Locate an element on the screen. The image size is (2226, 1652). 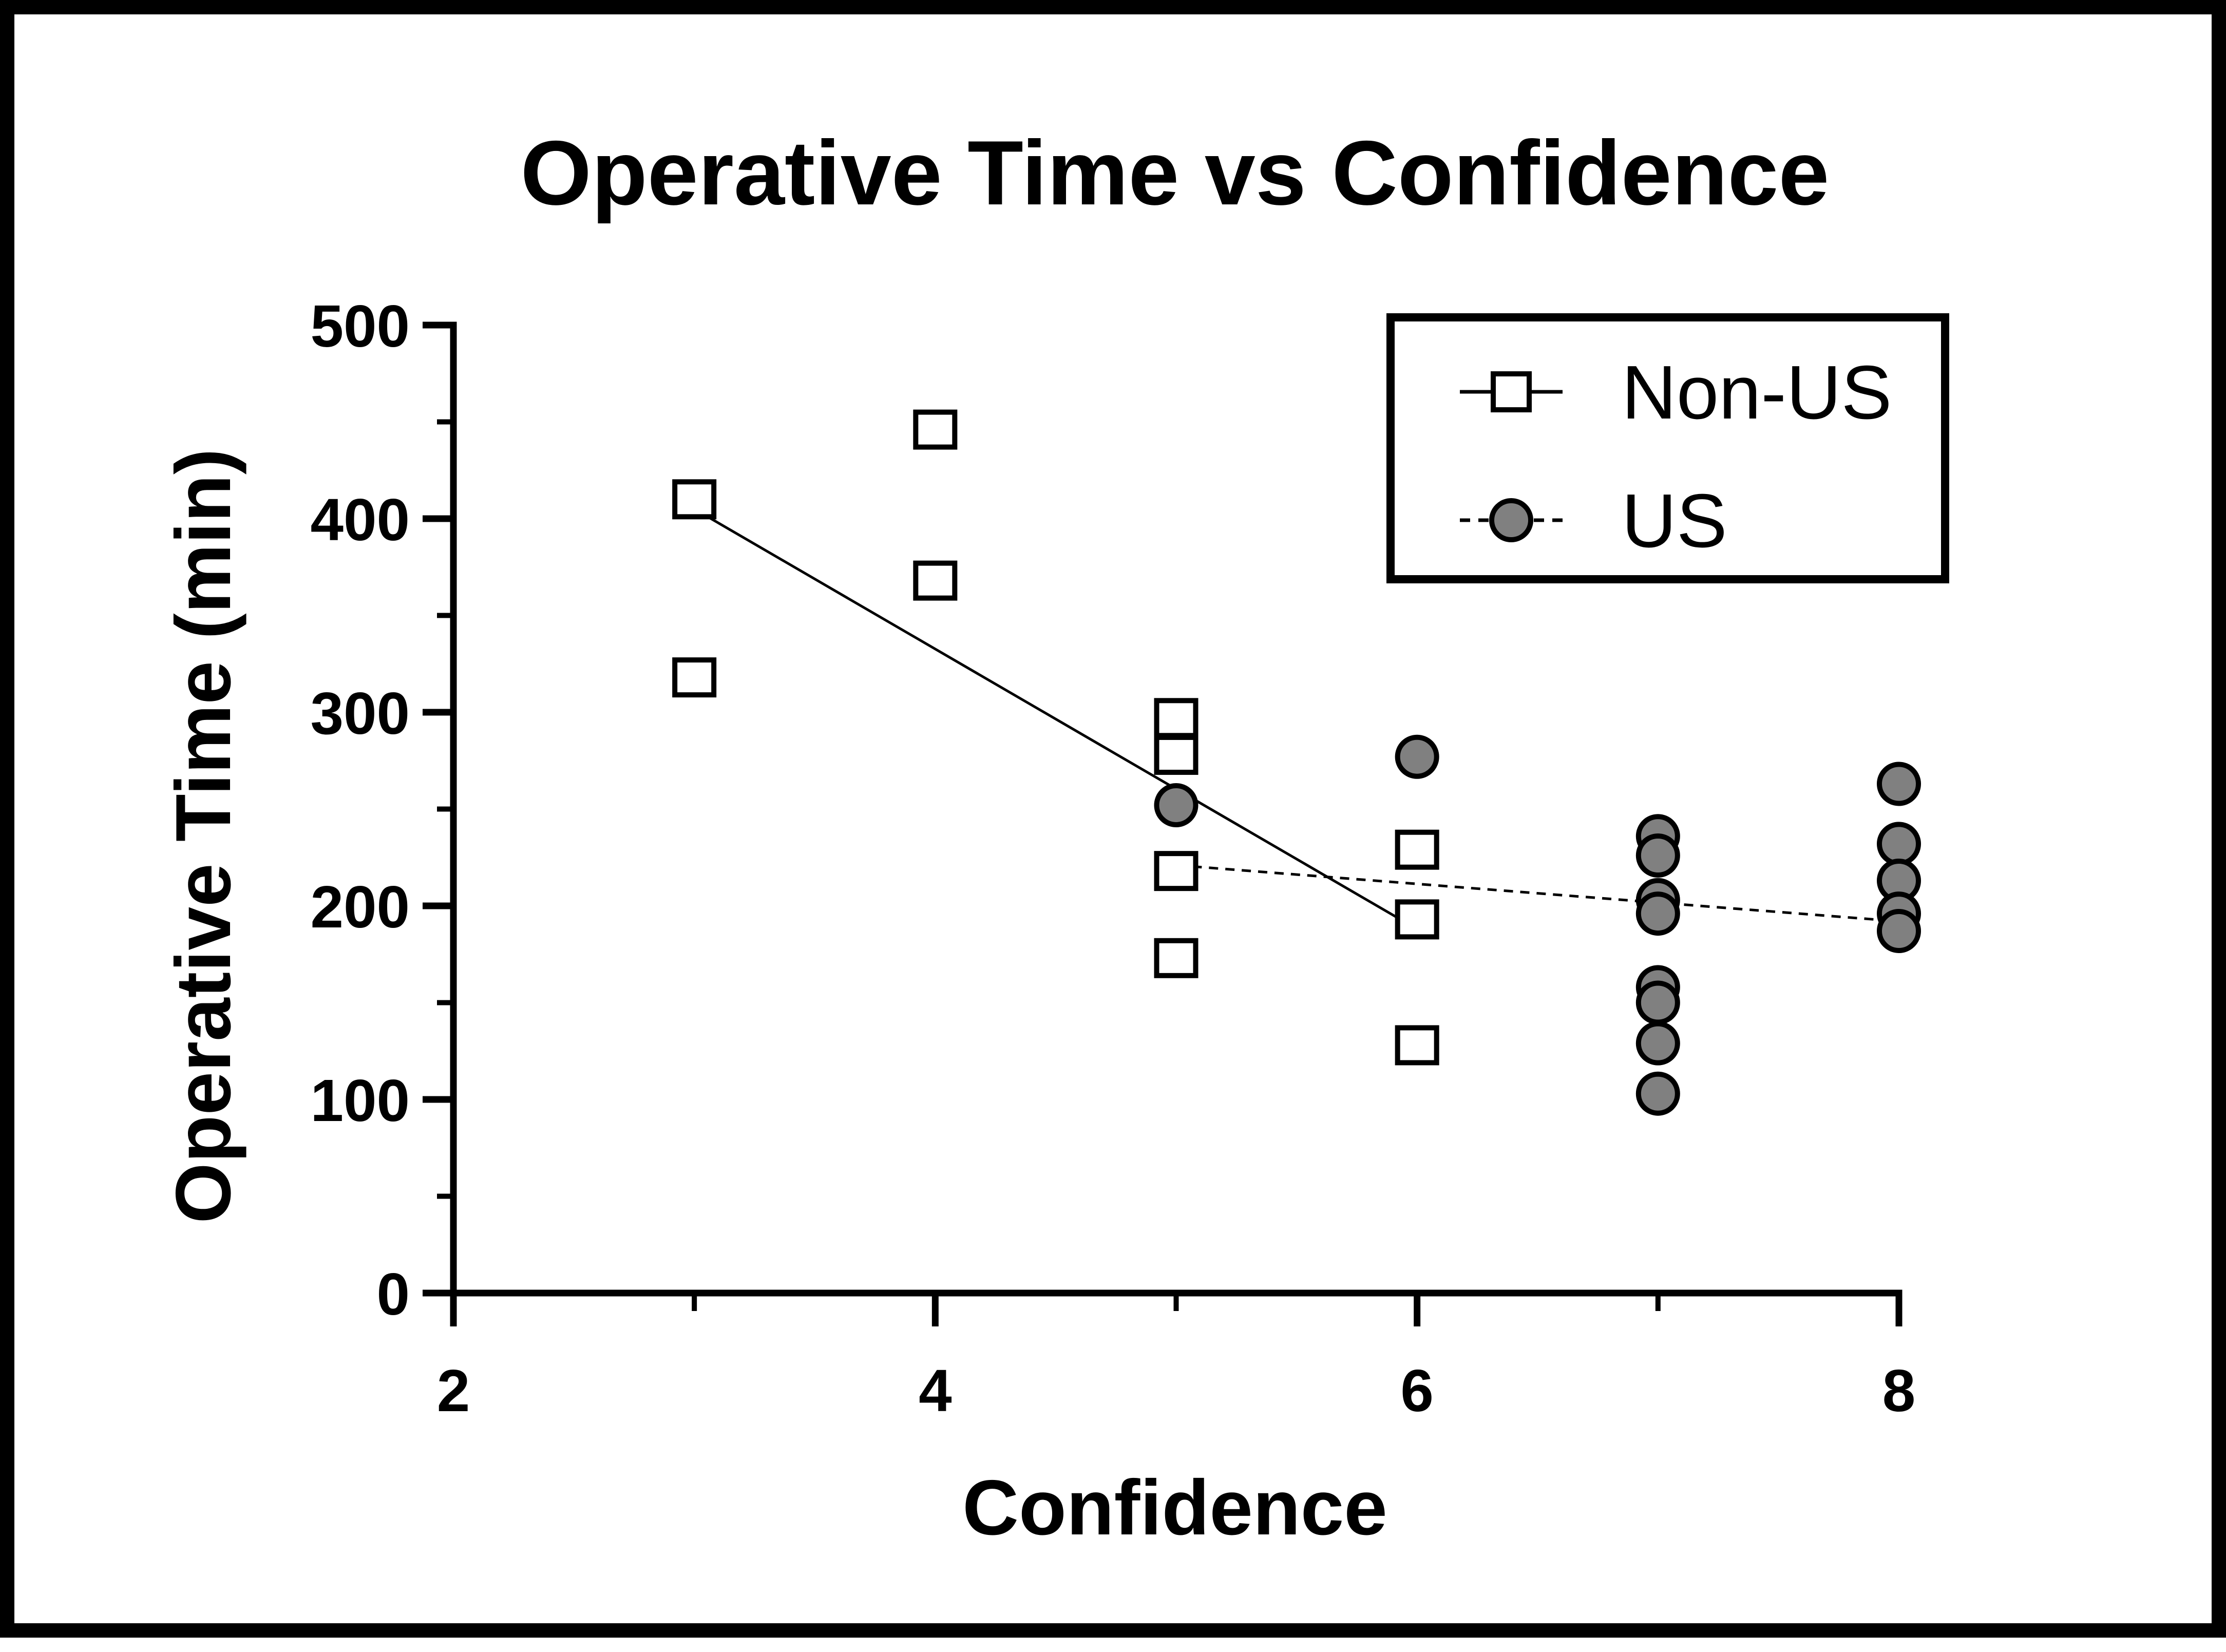
y-tick-label: 0 is located at coordinates (393, 1294).